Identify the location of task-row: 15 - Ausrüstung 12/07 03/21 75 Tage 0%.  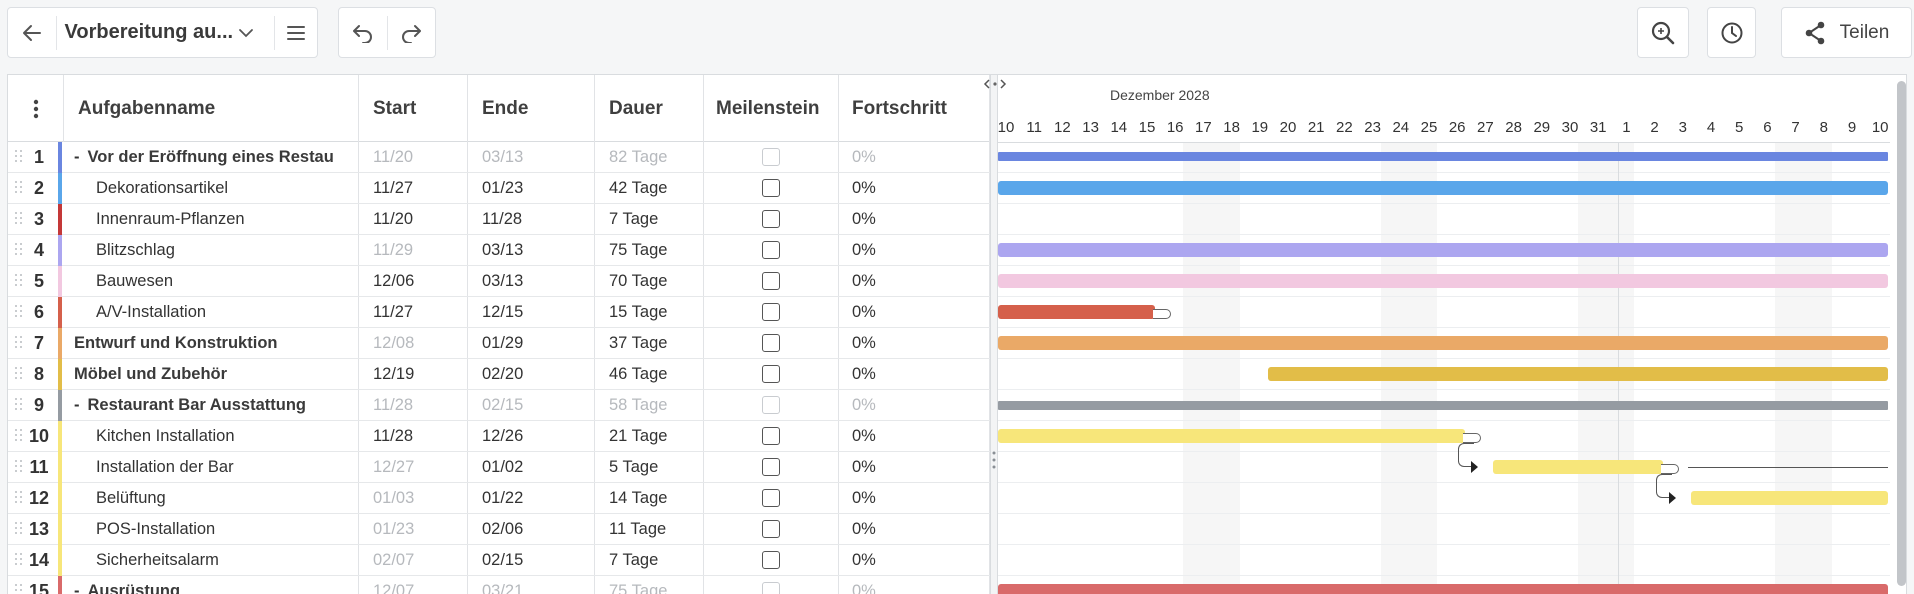
(499, 585).